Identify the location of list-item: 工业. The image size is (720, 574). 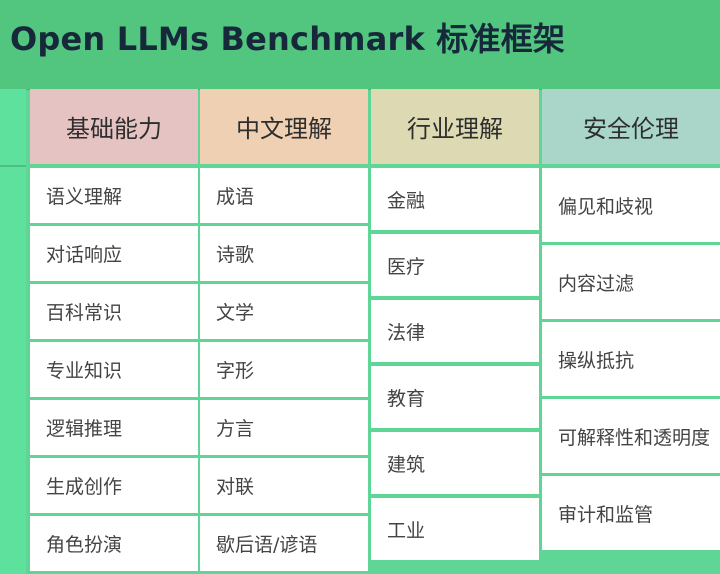
(455, 529).